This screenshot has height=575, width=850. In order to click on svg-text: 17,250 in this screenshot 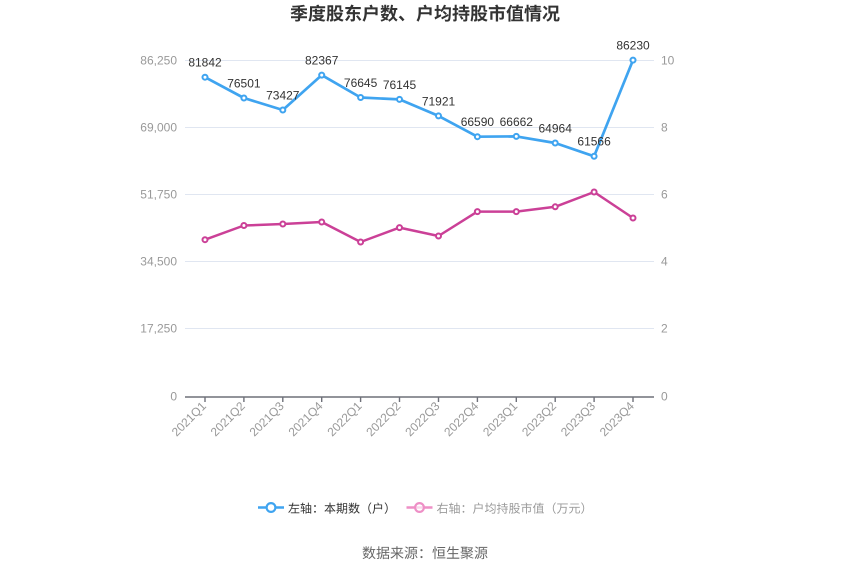, I will do `click(158, 328)`.